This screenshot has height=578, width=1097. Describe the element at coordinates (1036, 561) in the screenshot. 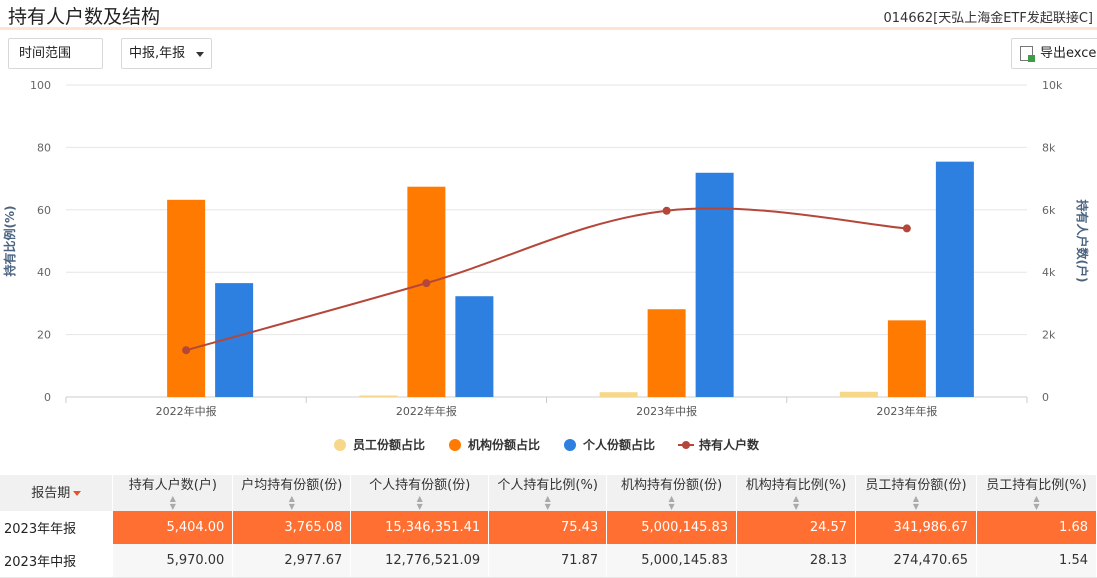

I see `cell-staff-ratio: 1.54` at that location.